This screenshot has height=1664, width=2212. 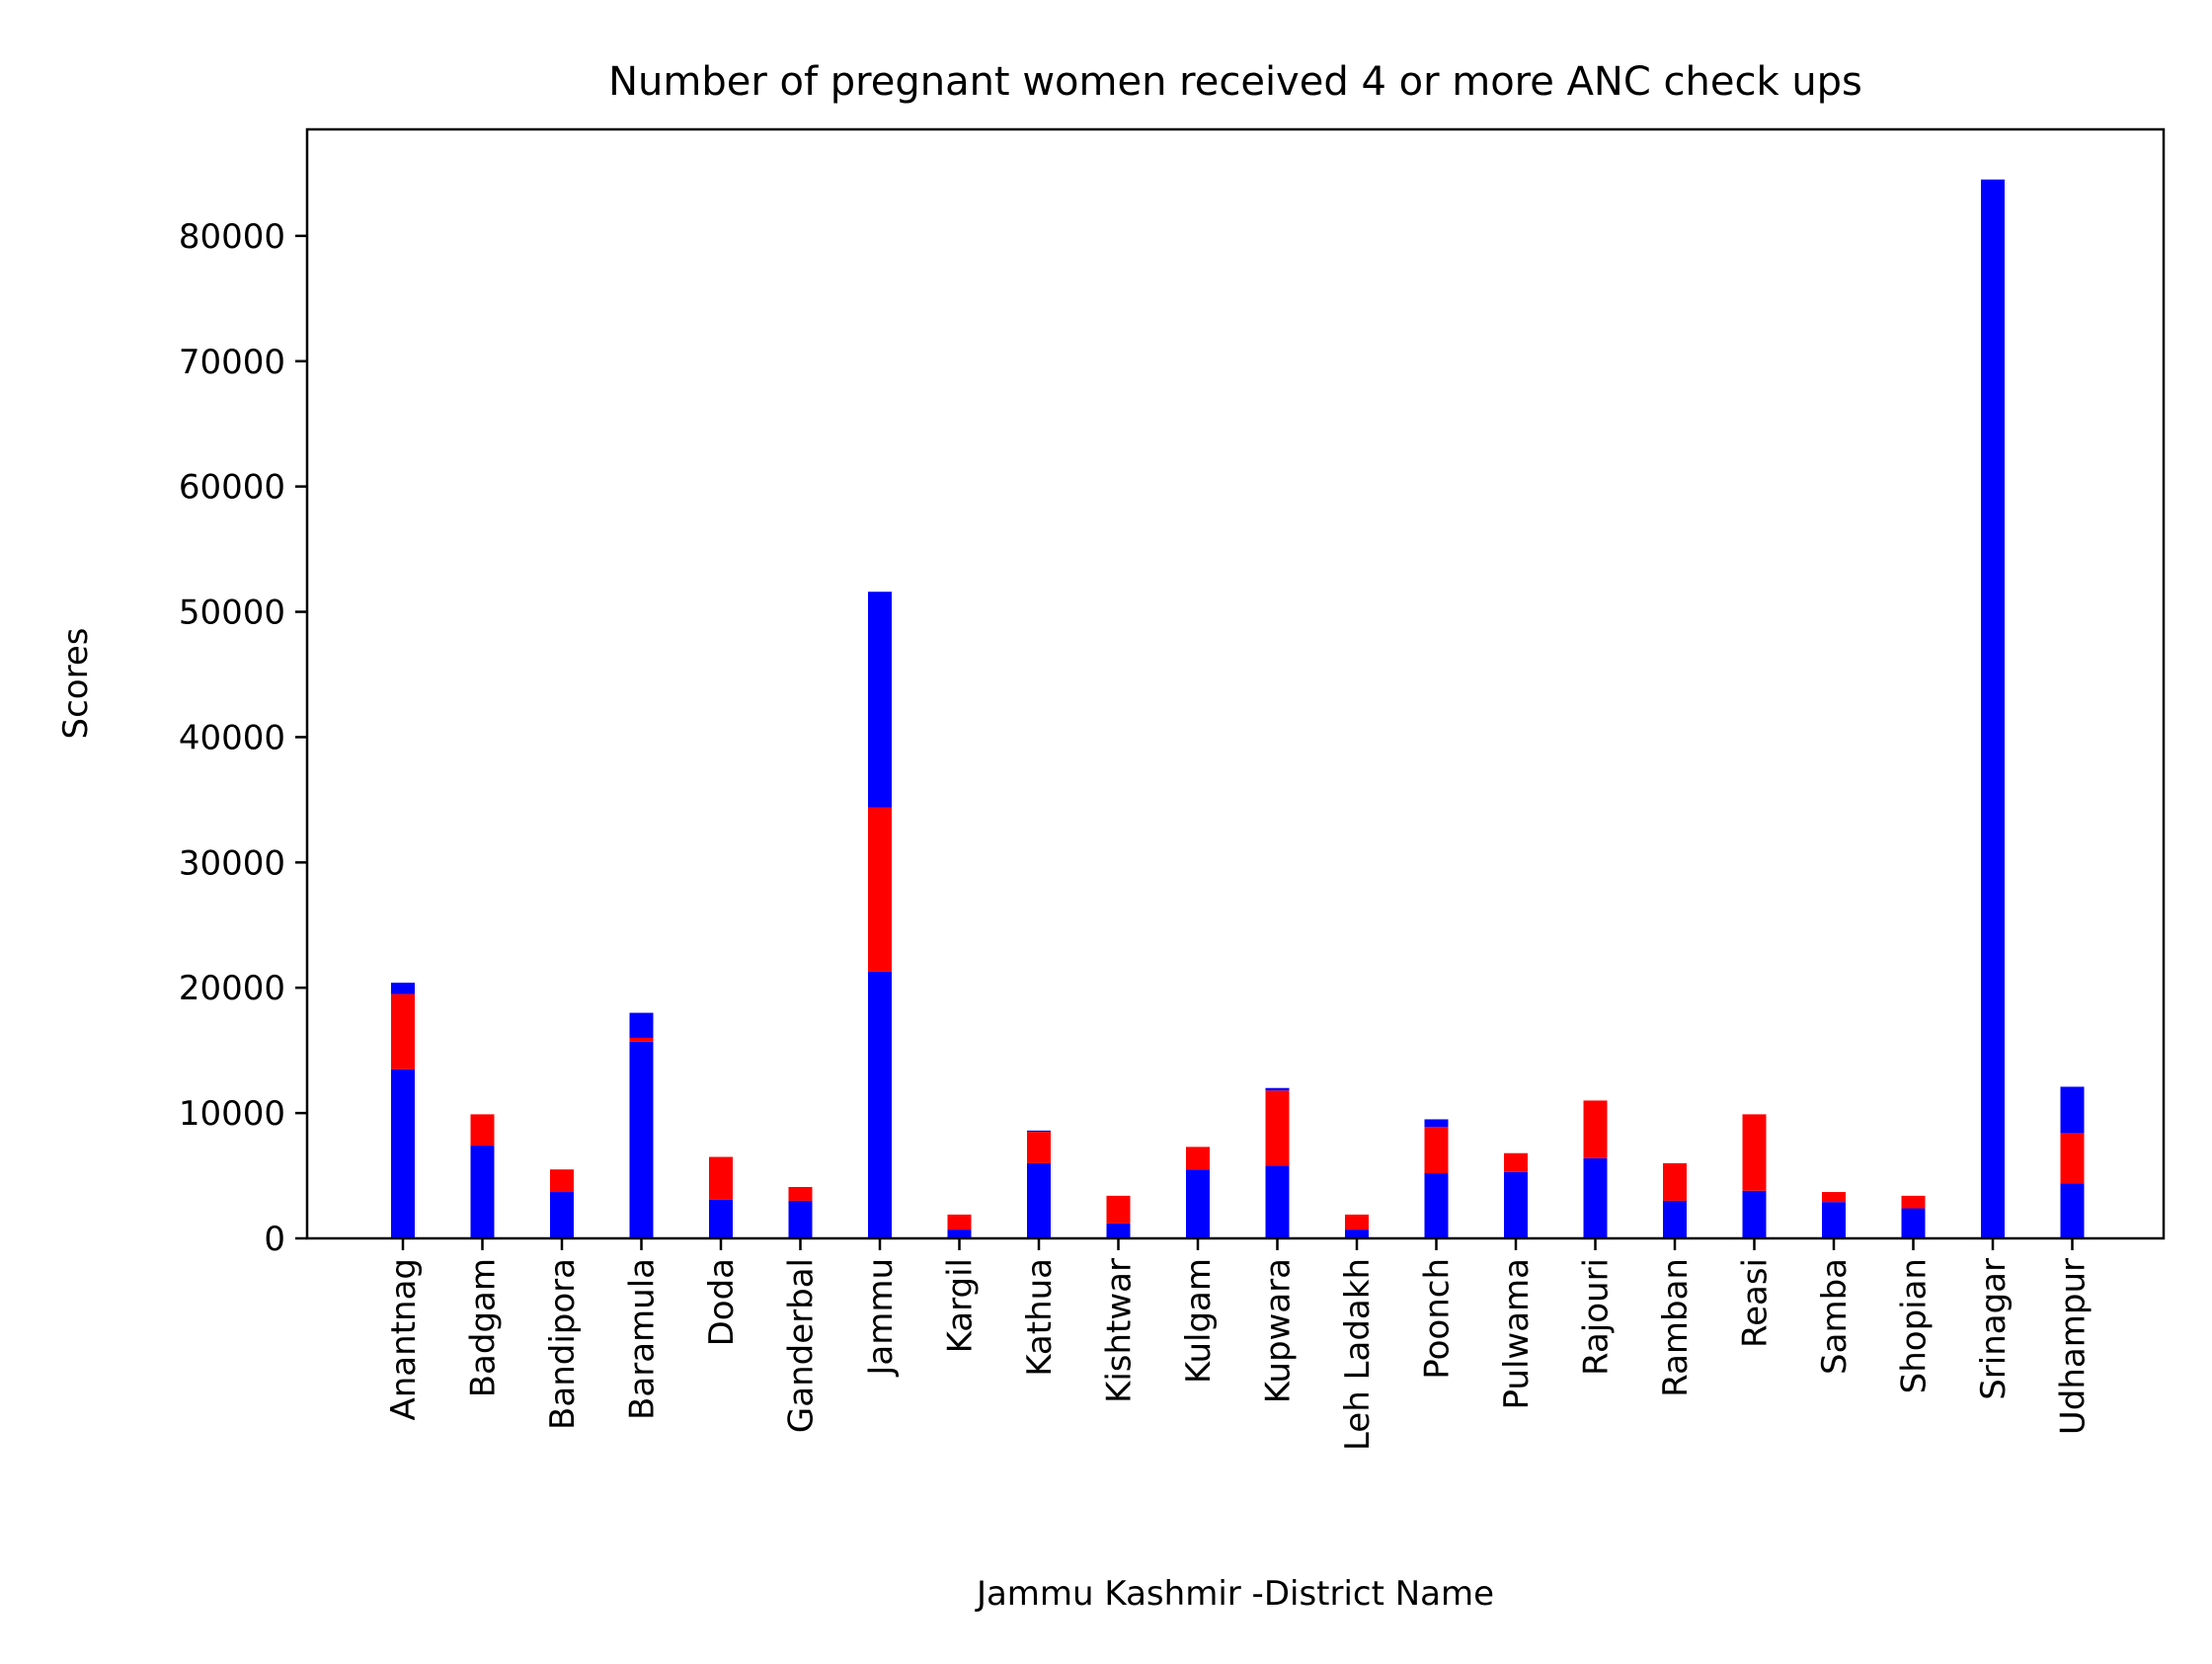 I want to click on bar-segment-0-ramban, so click(x=1675, y=1219).